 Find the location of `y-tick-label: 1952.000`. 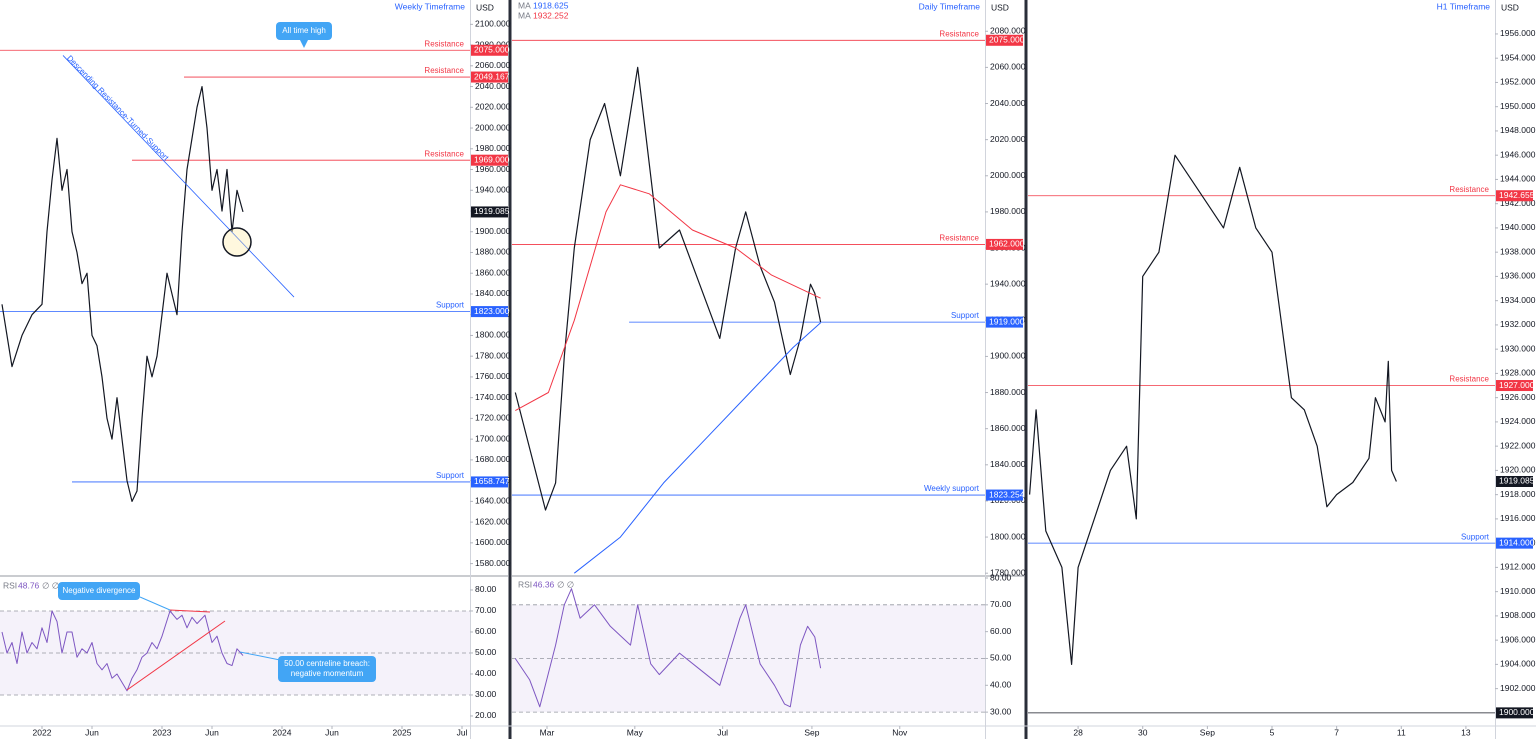

y-tick-label: 1952.000 is located at coordinates (1518, 82).